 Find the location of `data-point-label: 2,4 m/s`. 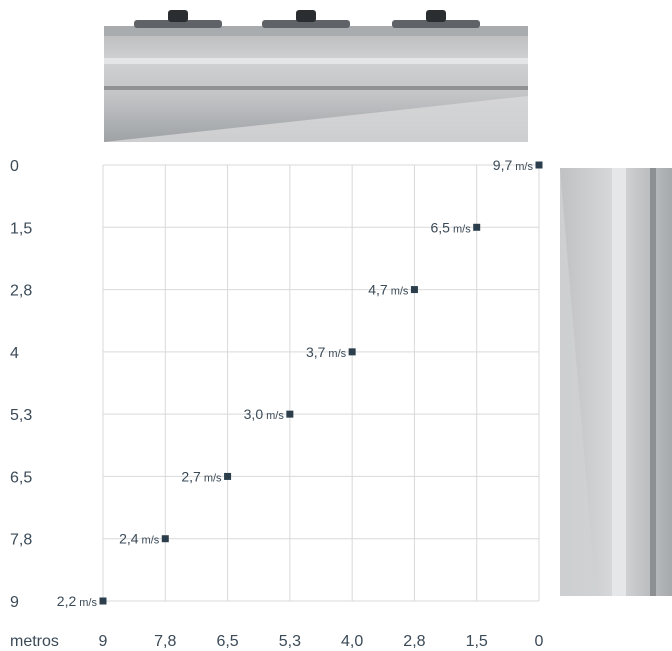

data-point-label: 2,4 m/s is located at coordinates (139, 539).